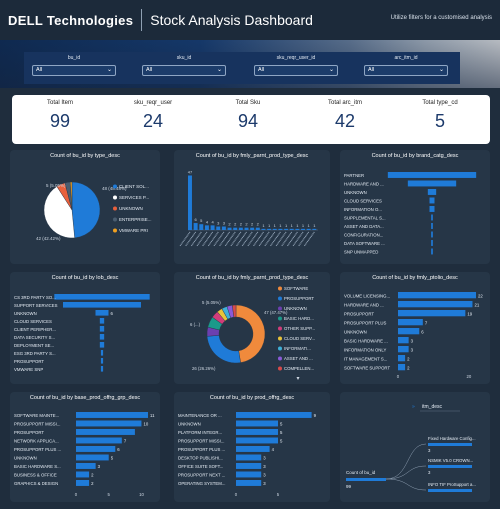 The width and height of the screenshot is (500, 509). What do you see at coordinates (406, 484) in the screenshot?
I see `tree-connector` at bounding box center [406, 484].